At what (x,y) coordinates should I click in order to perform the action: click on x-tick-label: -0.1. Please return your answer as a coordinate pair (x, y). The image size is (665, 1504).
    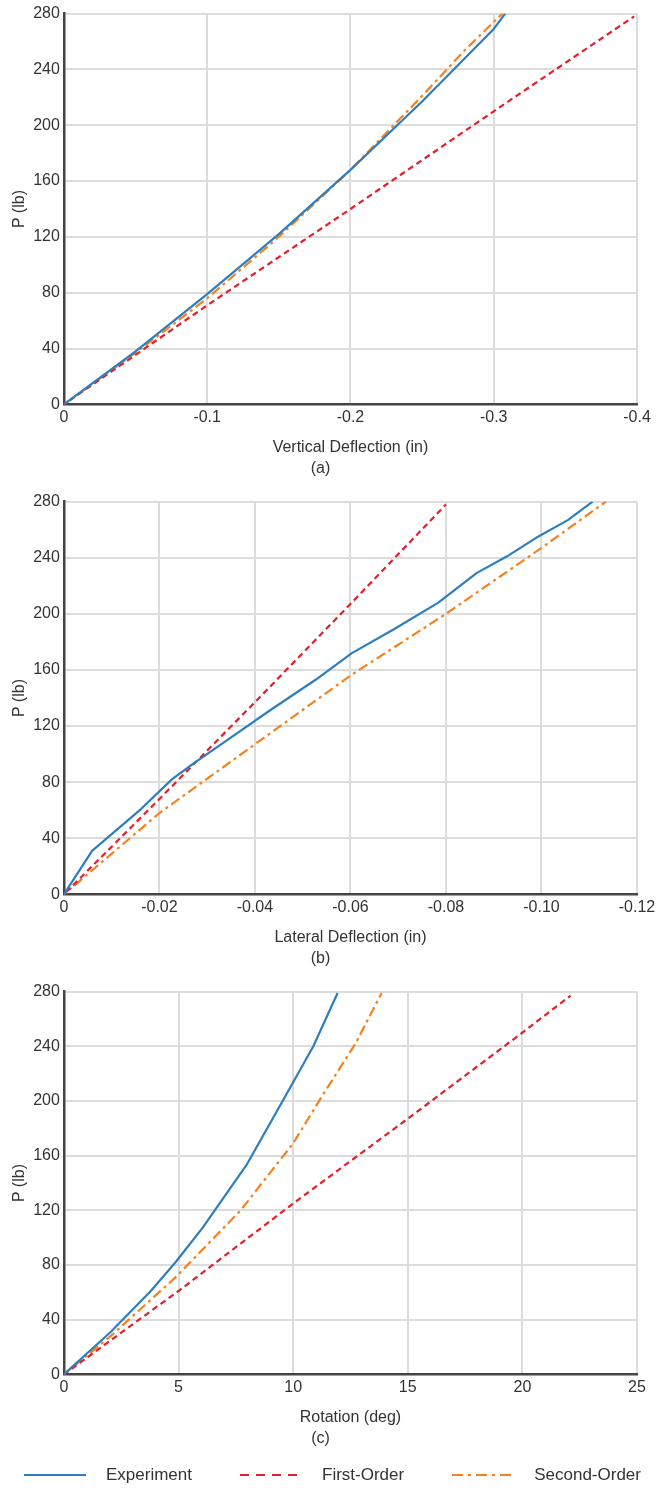
    Looking at the image, I should click on (207, 417).